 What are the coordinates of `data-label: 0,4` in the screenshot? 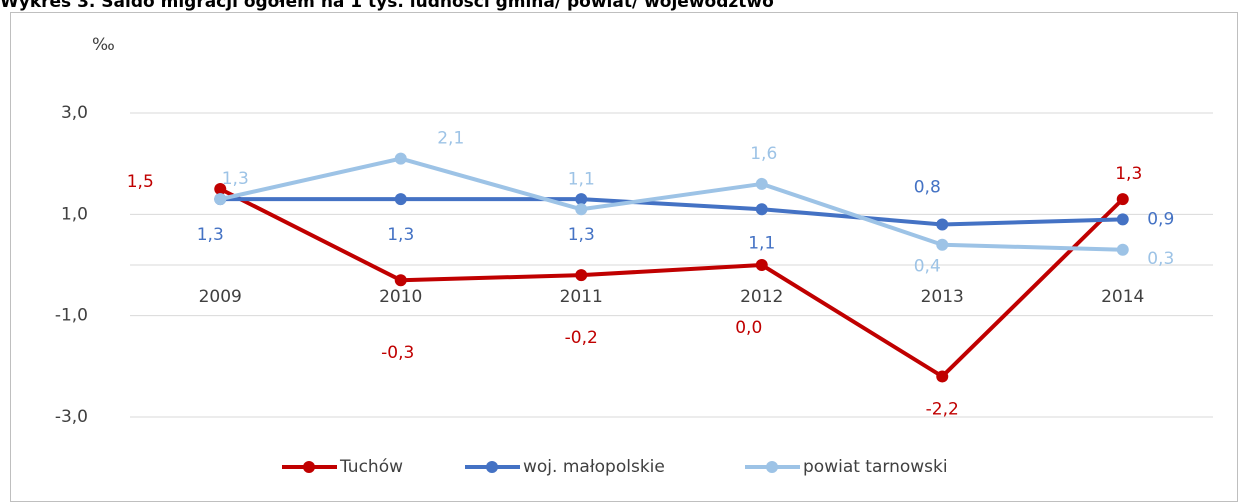 It's located at (927, 267).